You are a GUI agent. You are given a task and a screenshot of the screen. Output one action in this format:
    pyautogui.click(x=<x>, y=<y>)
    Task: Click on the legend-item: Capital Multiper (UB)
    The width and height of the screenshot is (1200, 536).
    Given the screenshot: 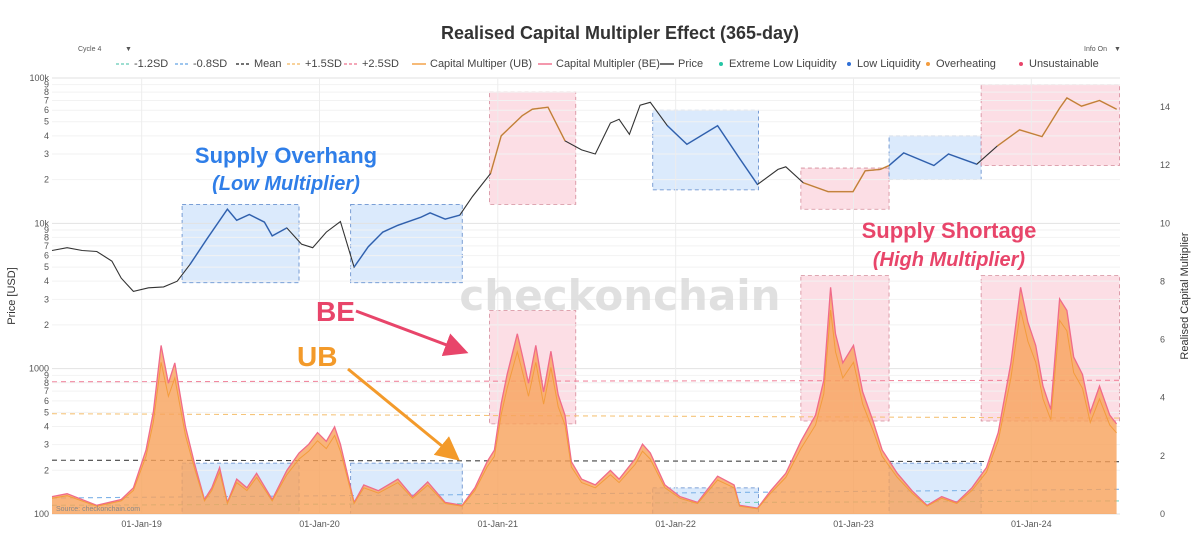 What is the action you would take?
    pyautogui.click(x=472, y=64)
    